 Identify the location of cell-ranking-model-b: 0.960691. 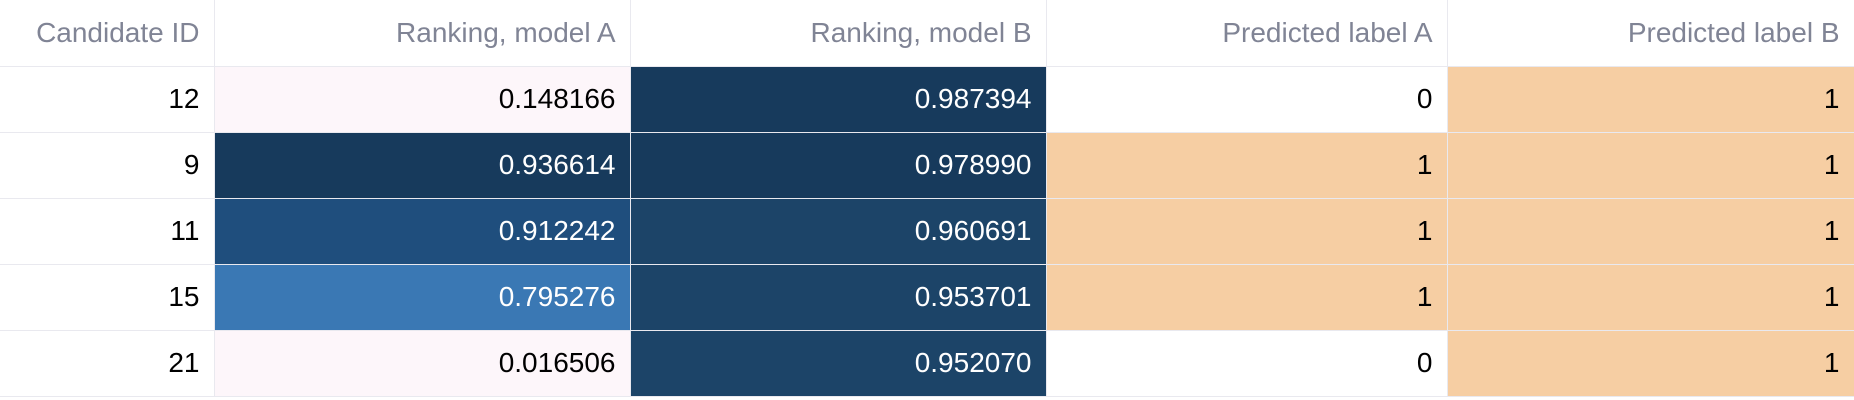
(838, 231).